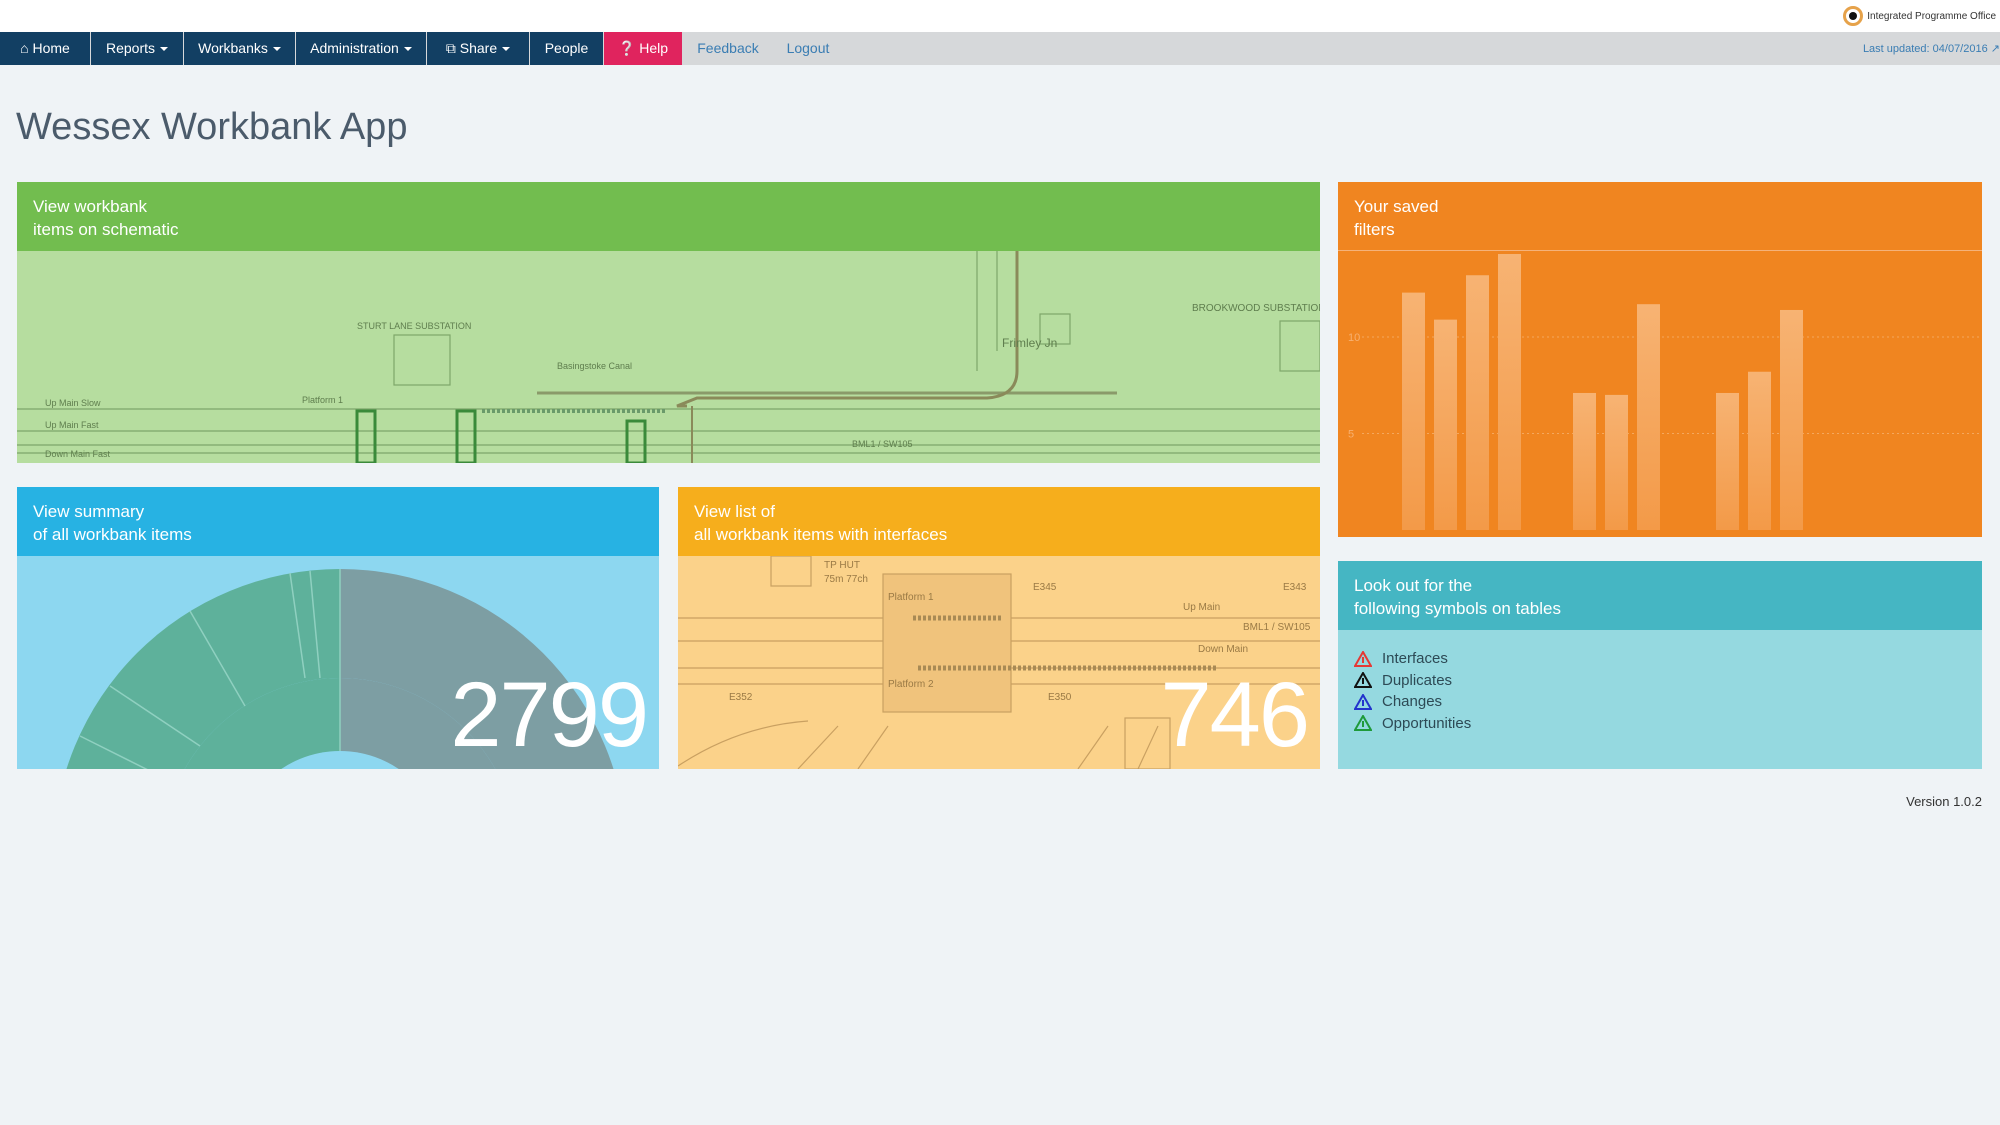 This screenshot has height=1125, width=2000. I want to click on nav-label: People, so click(566, 48).